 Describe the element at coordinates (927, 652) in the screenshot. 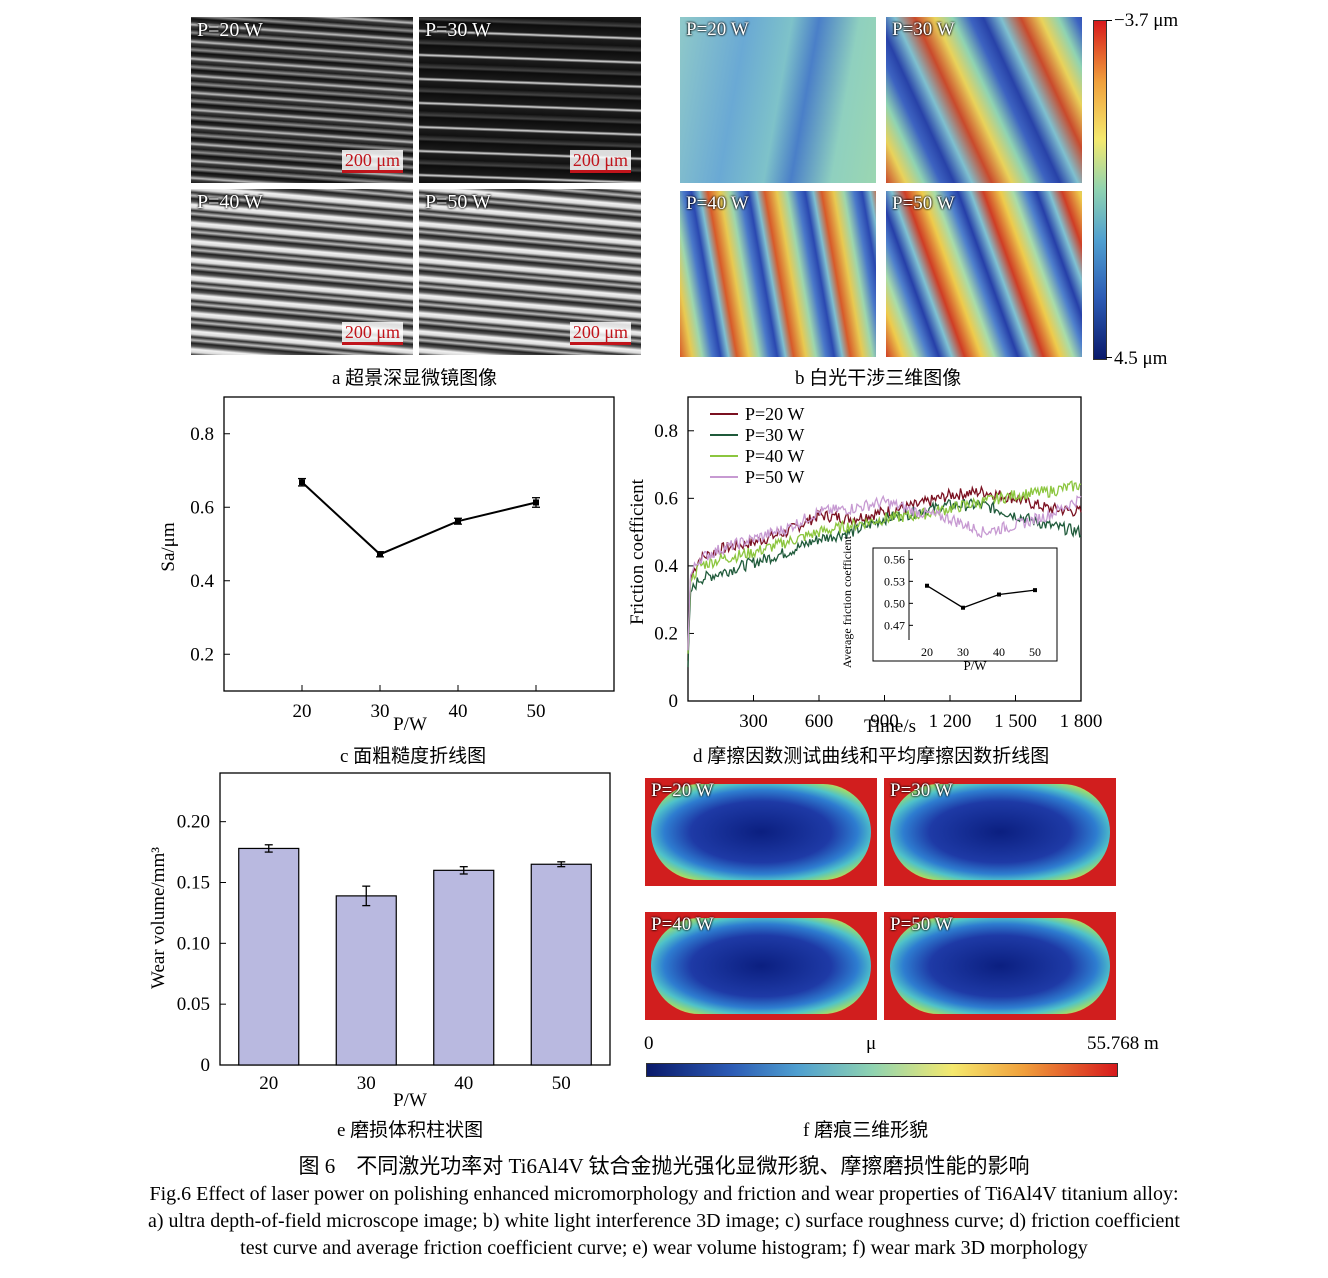

I see `inset-x-tick-label: 20` at that location.